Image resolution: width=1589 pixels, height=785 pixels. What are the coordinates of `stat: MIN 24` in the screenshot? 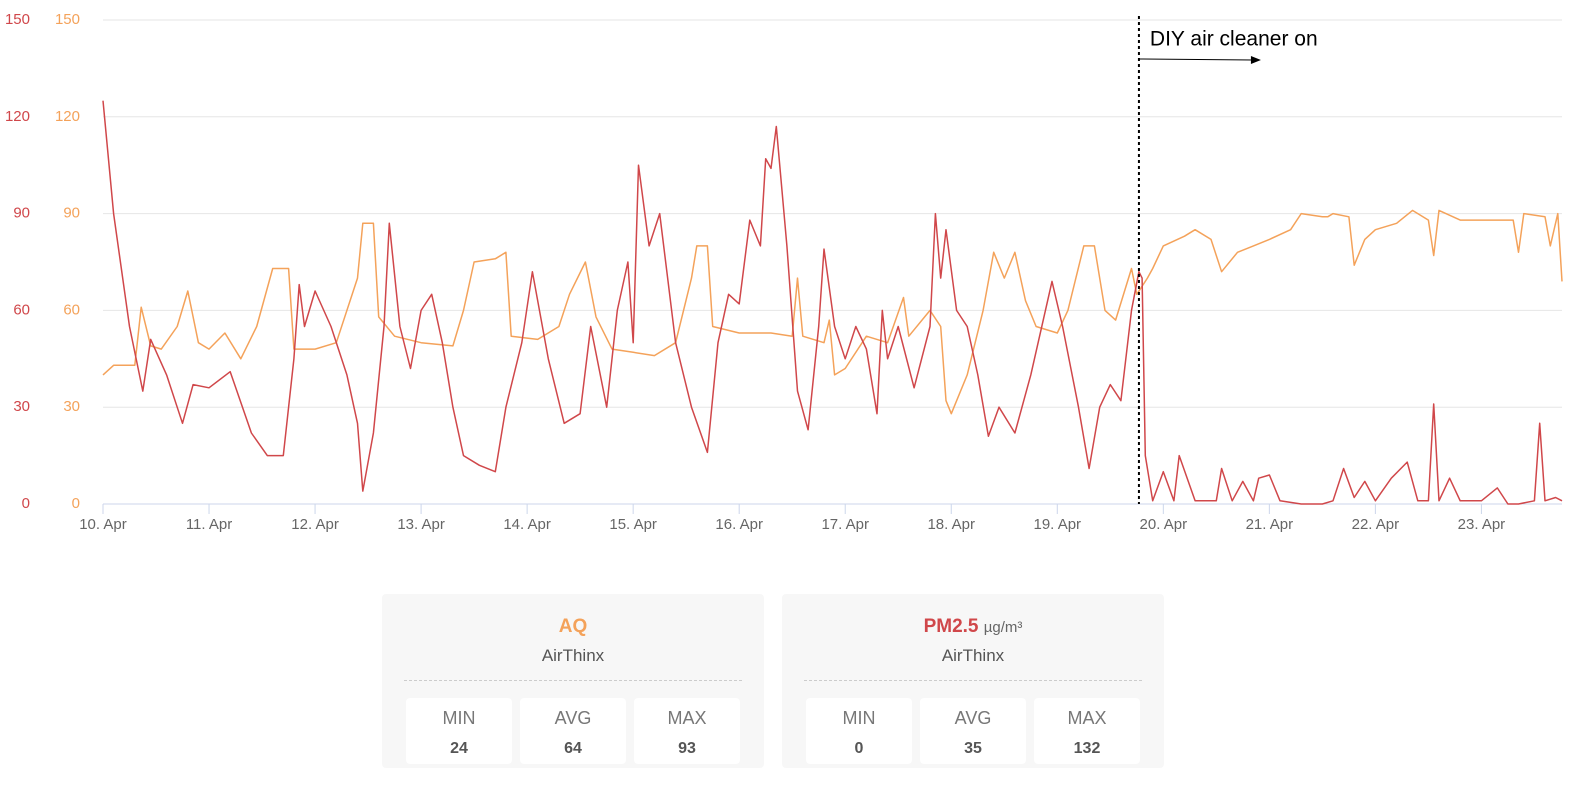 It's located at (459, 731).